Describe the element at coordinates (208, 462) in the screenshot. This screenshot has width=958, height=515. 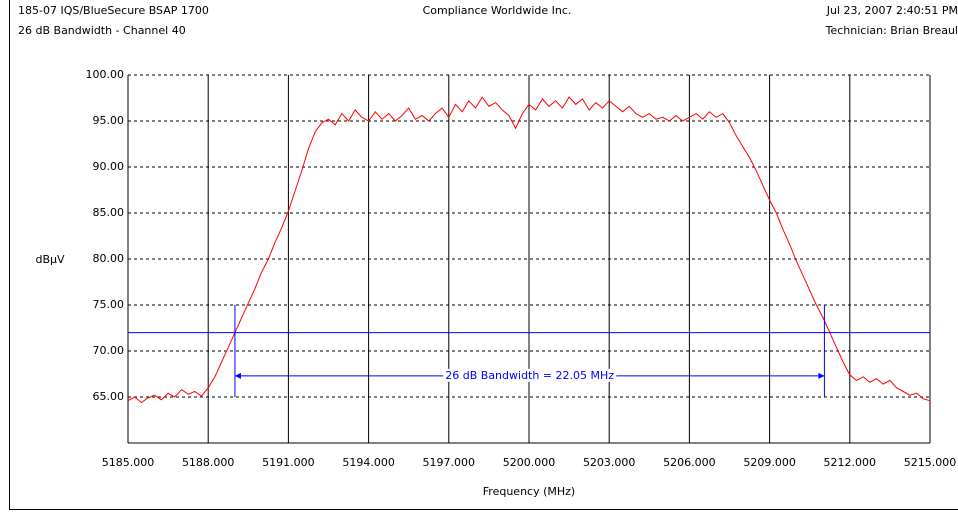
I see `x-tick-label: 5188.000` at that location.